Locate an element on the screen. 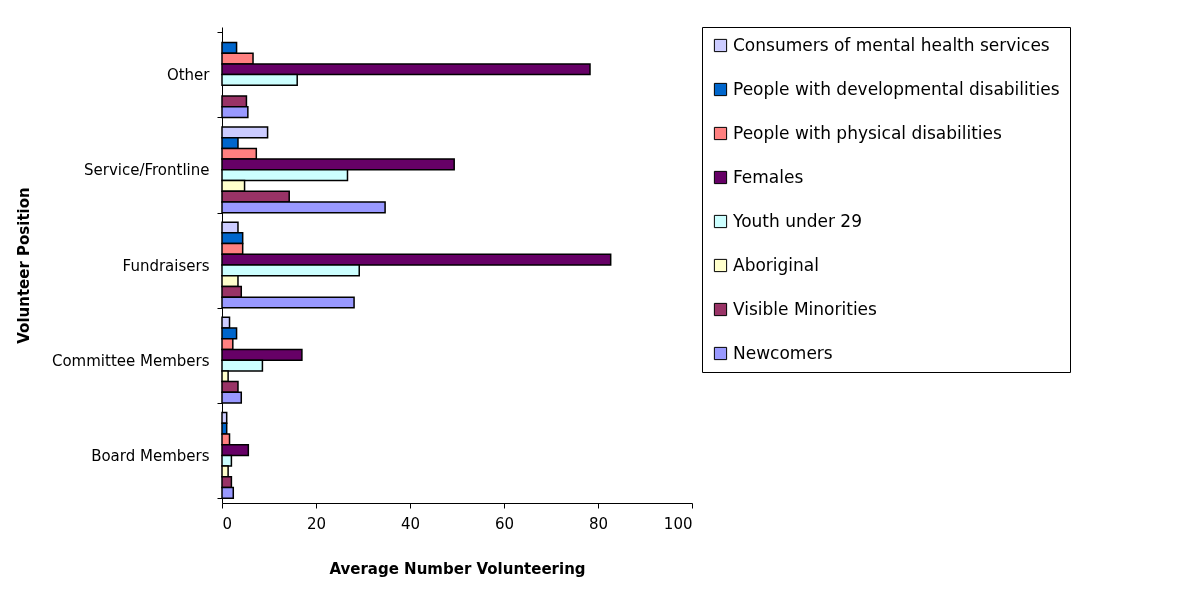  legend-label: Consumers of mental health services is located at coordinates (891, 44).